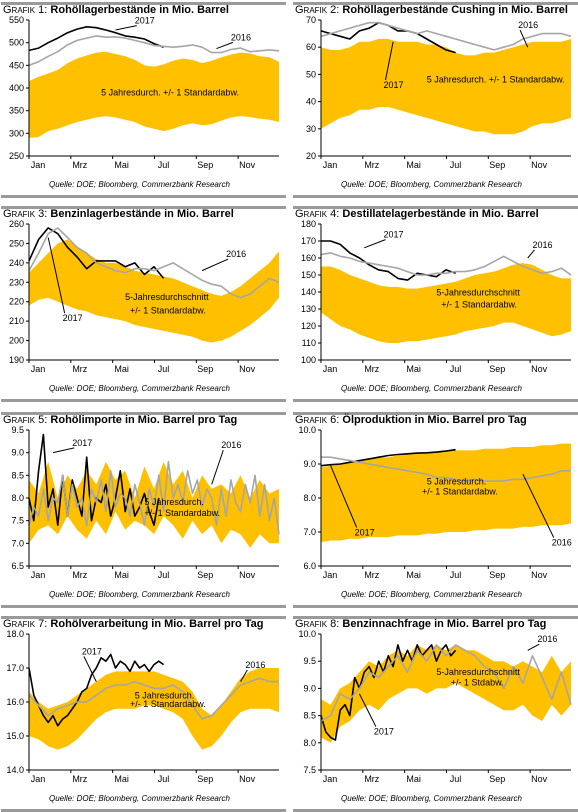  Describe the element at coordinates (477, 683) in the screenshot. I see `annotation-label: +/- 1 Stdabw.` at that location.